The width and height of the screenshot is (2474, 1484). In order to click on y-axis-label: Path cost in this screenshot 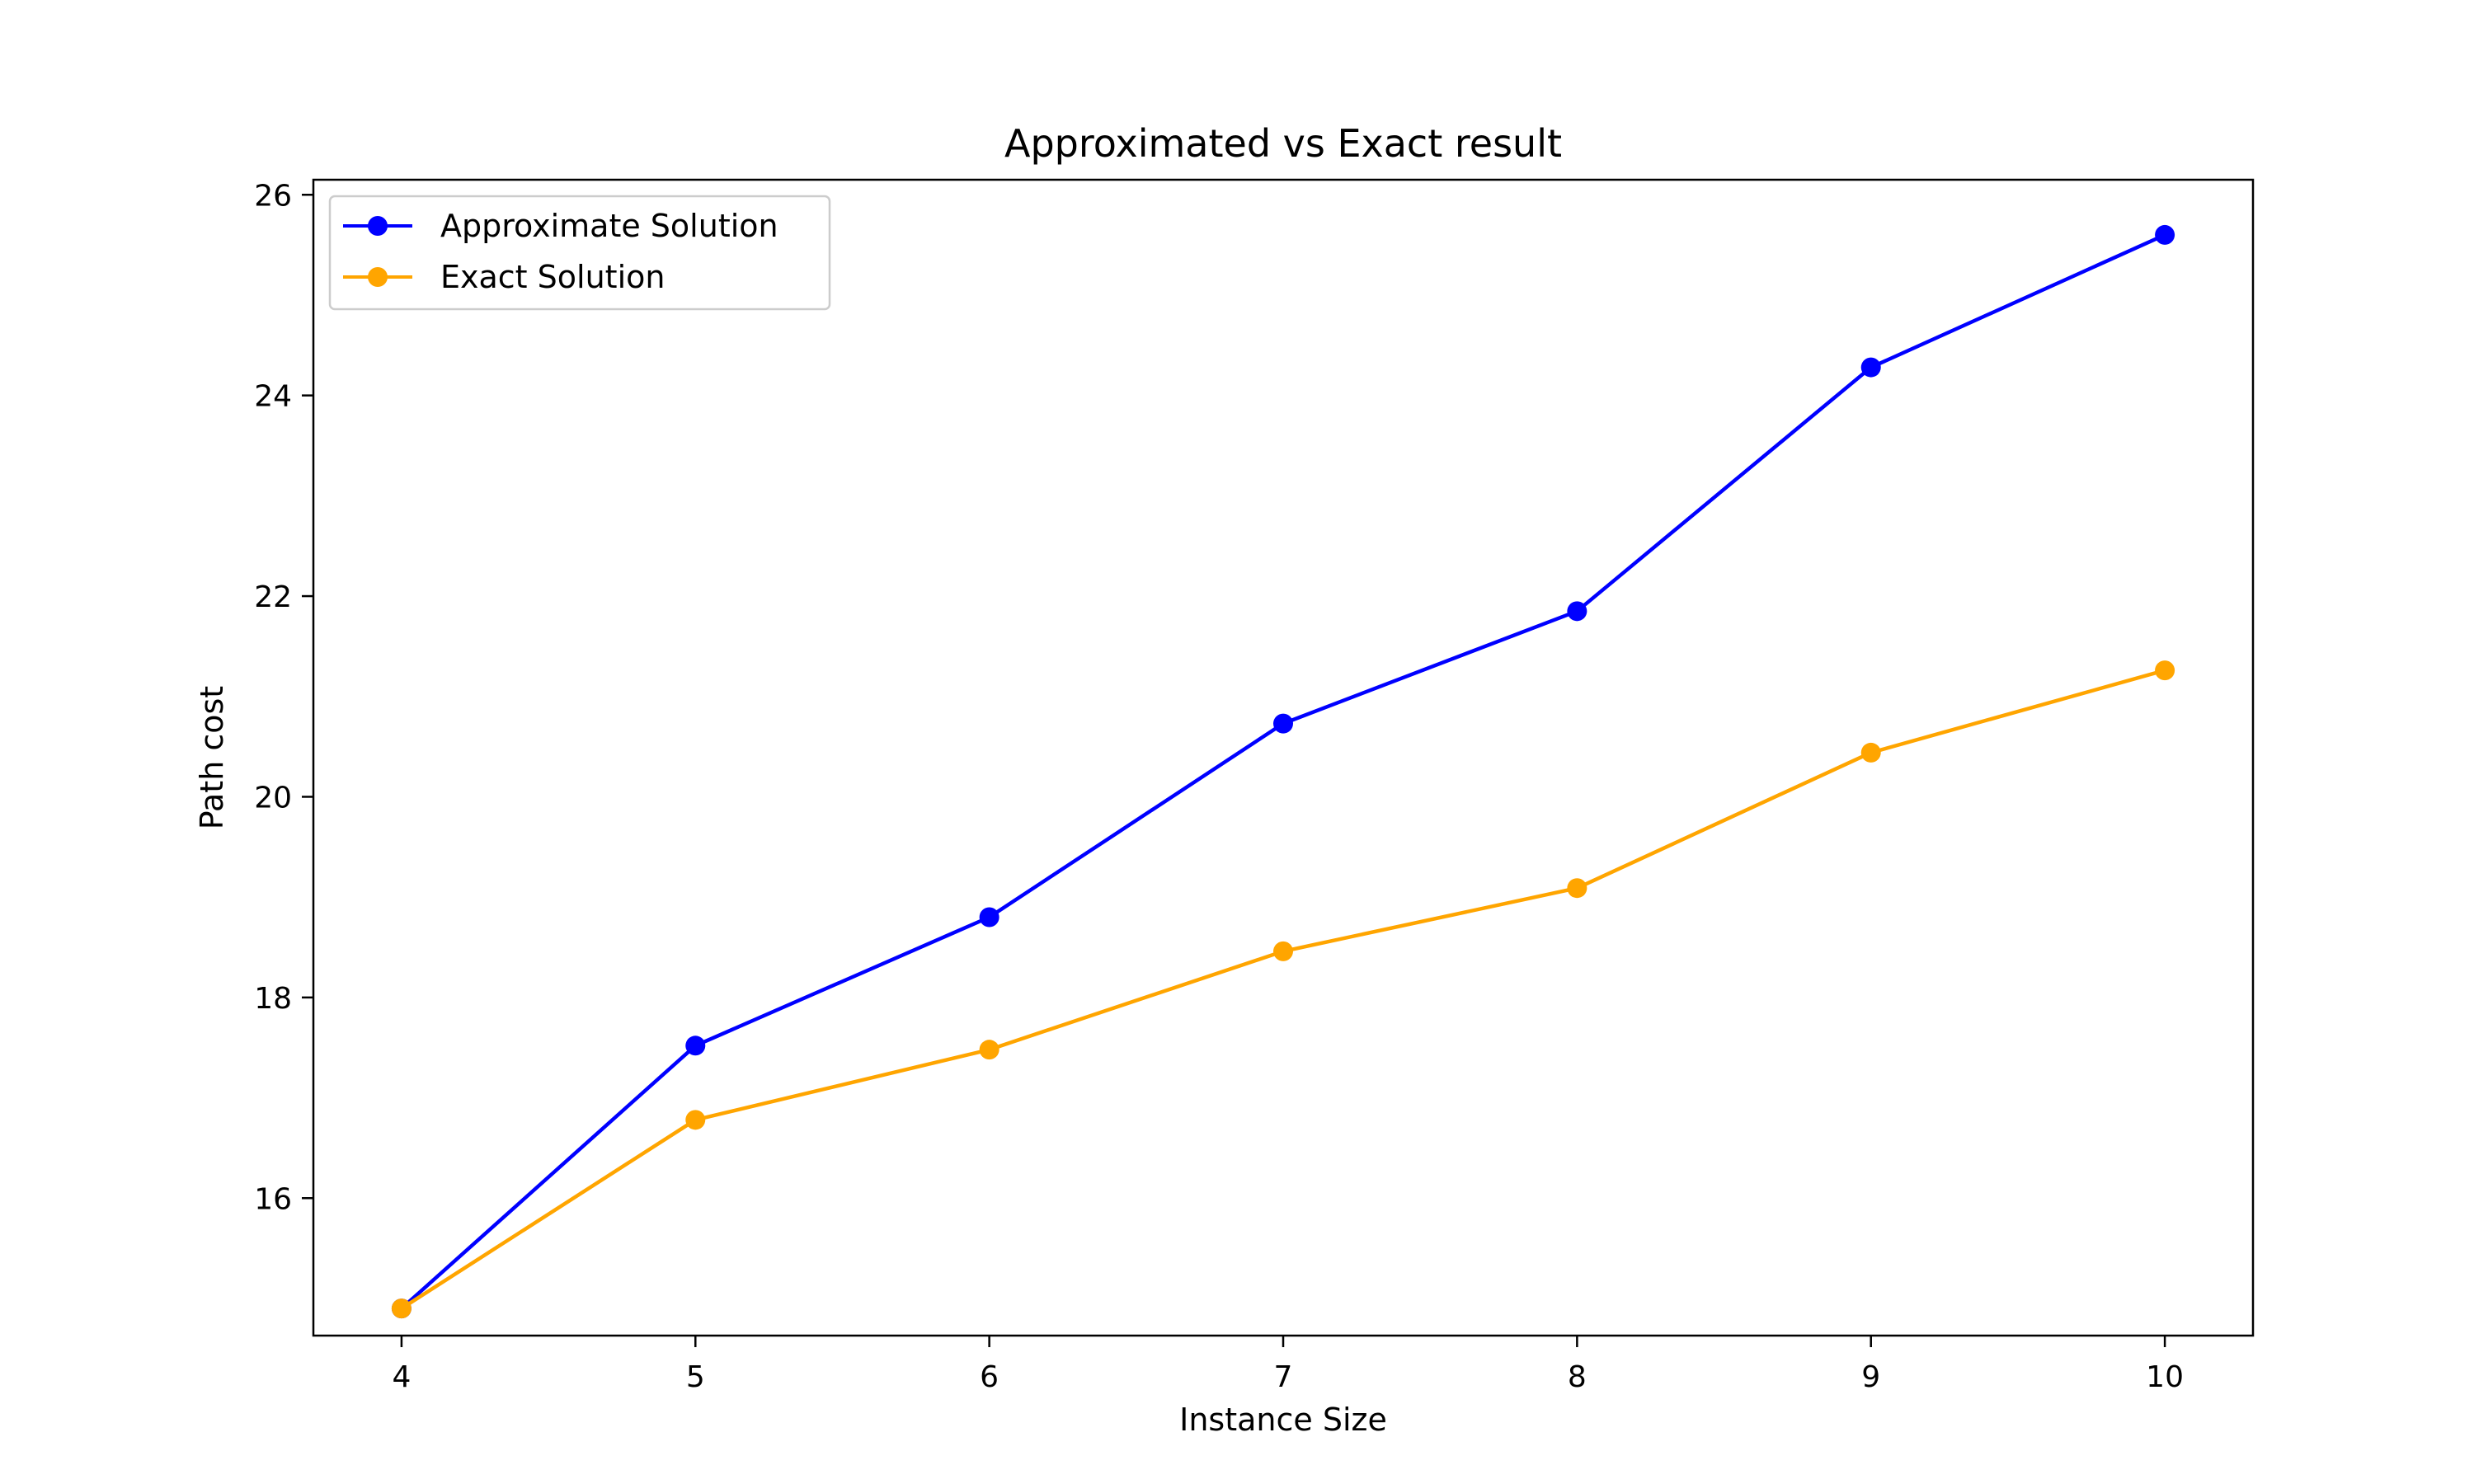, I will do `click(212, 757)`.